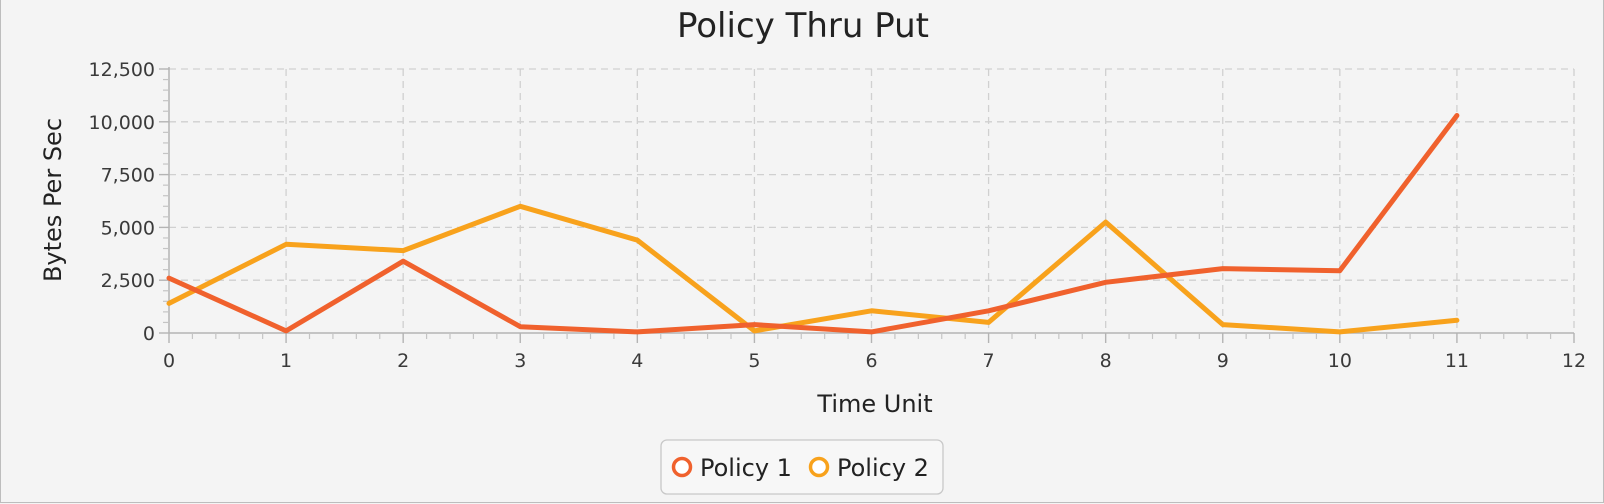  What do you see at coordinates (53, 200) in the screenshot?
I see `y-axis-title: Bytes Per Sec` at bounding box center [53, 200].